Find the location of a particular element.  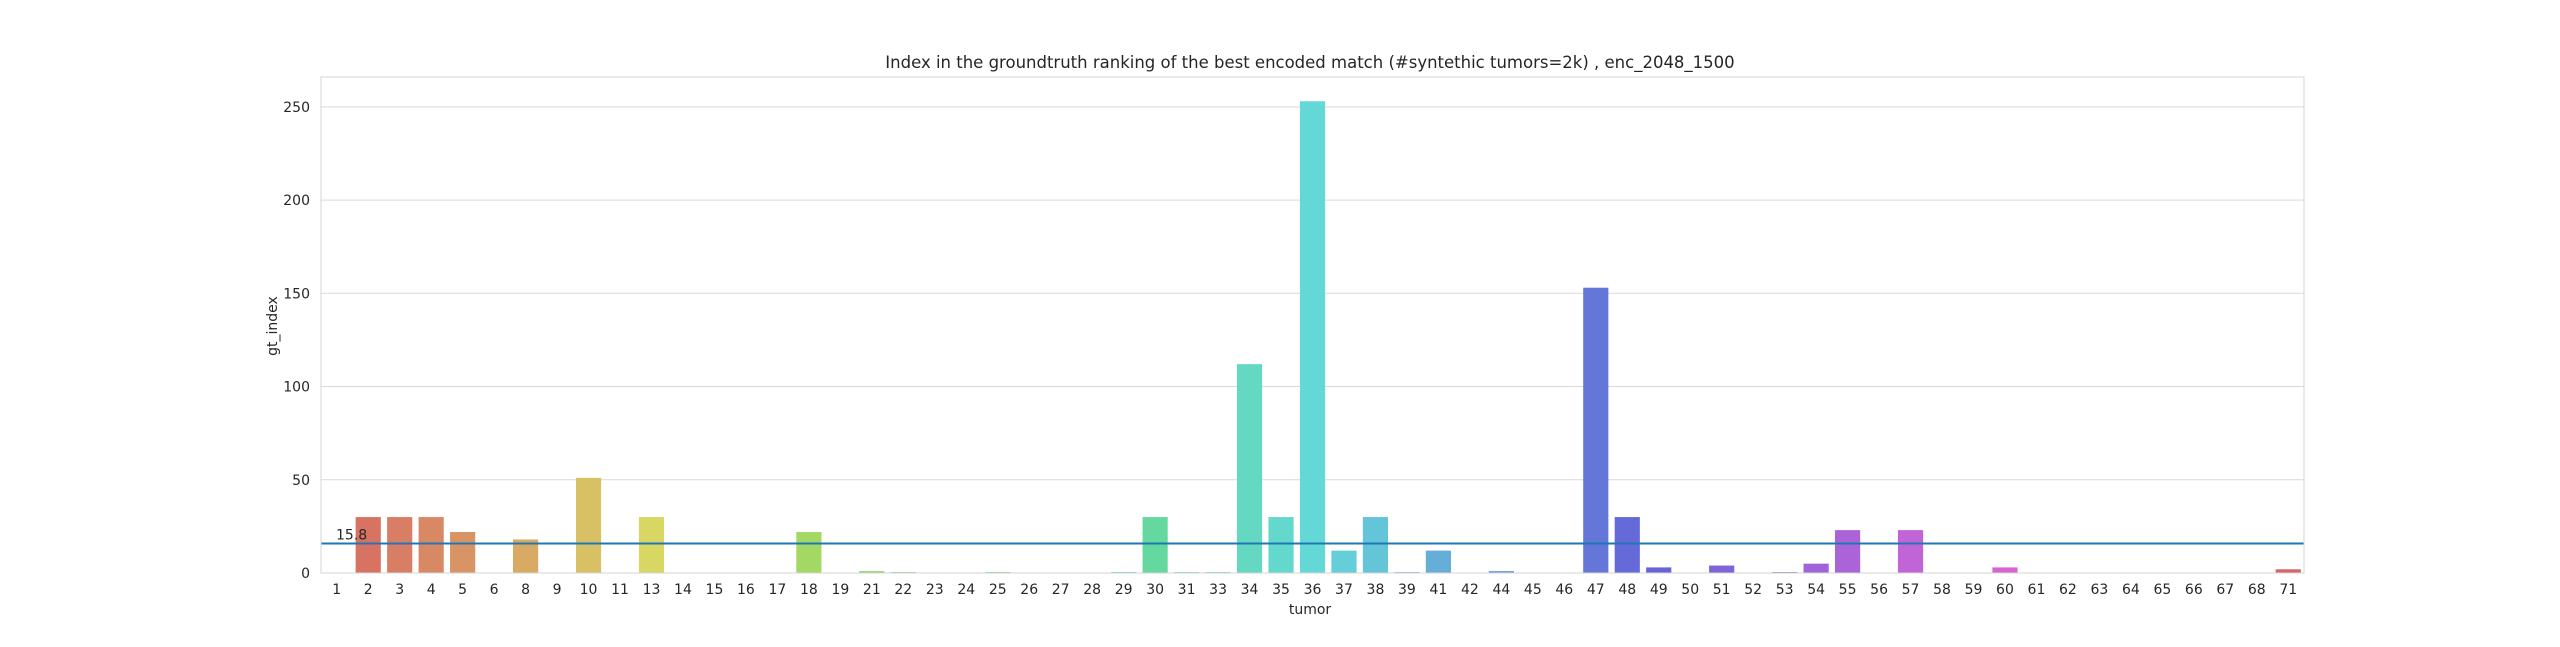

x-tick-label: 34 is located at coordinates (1250, 590).